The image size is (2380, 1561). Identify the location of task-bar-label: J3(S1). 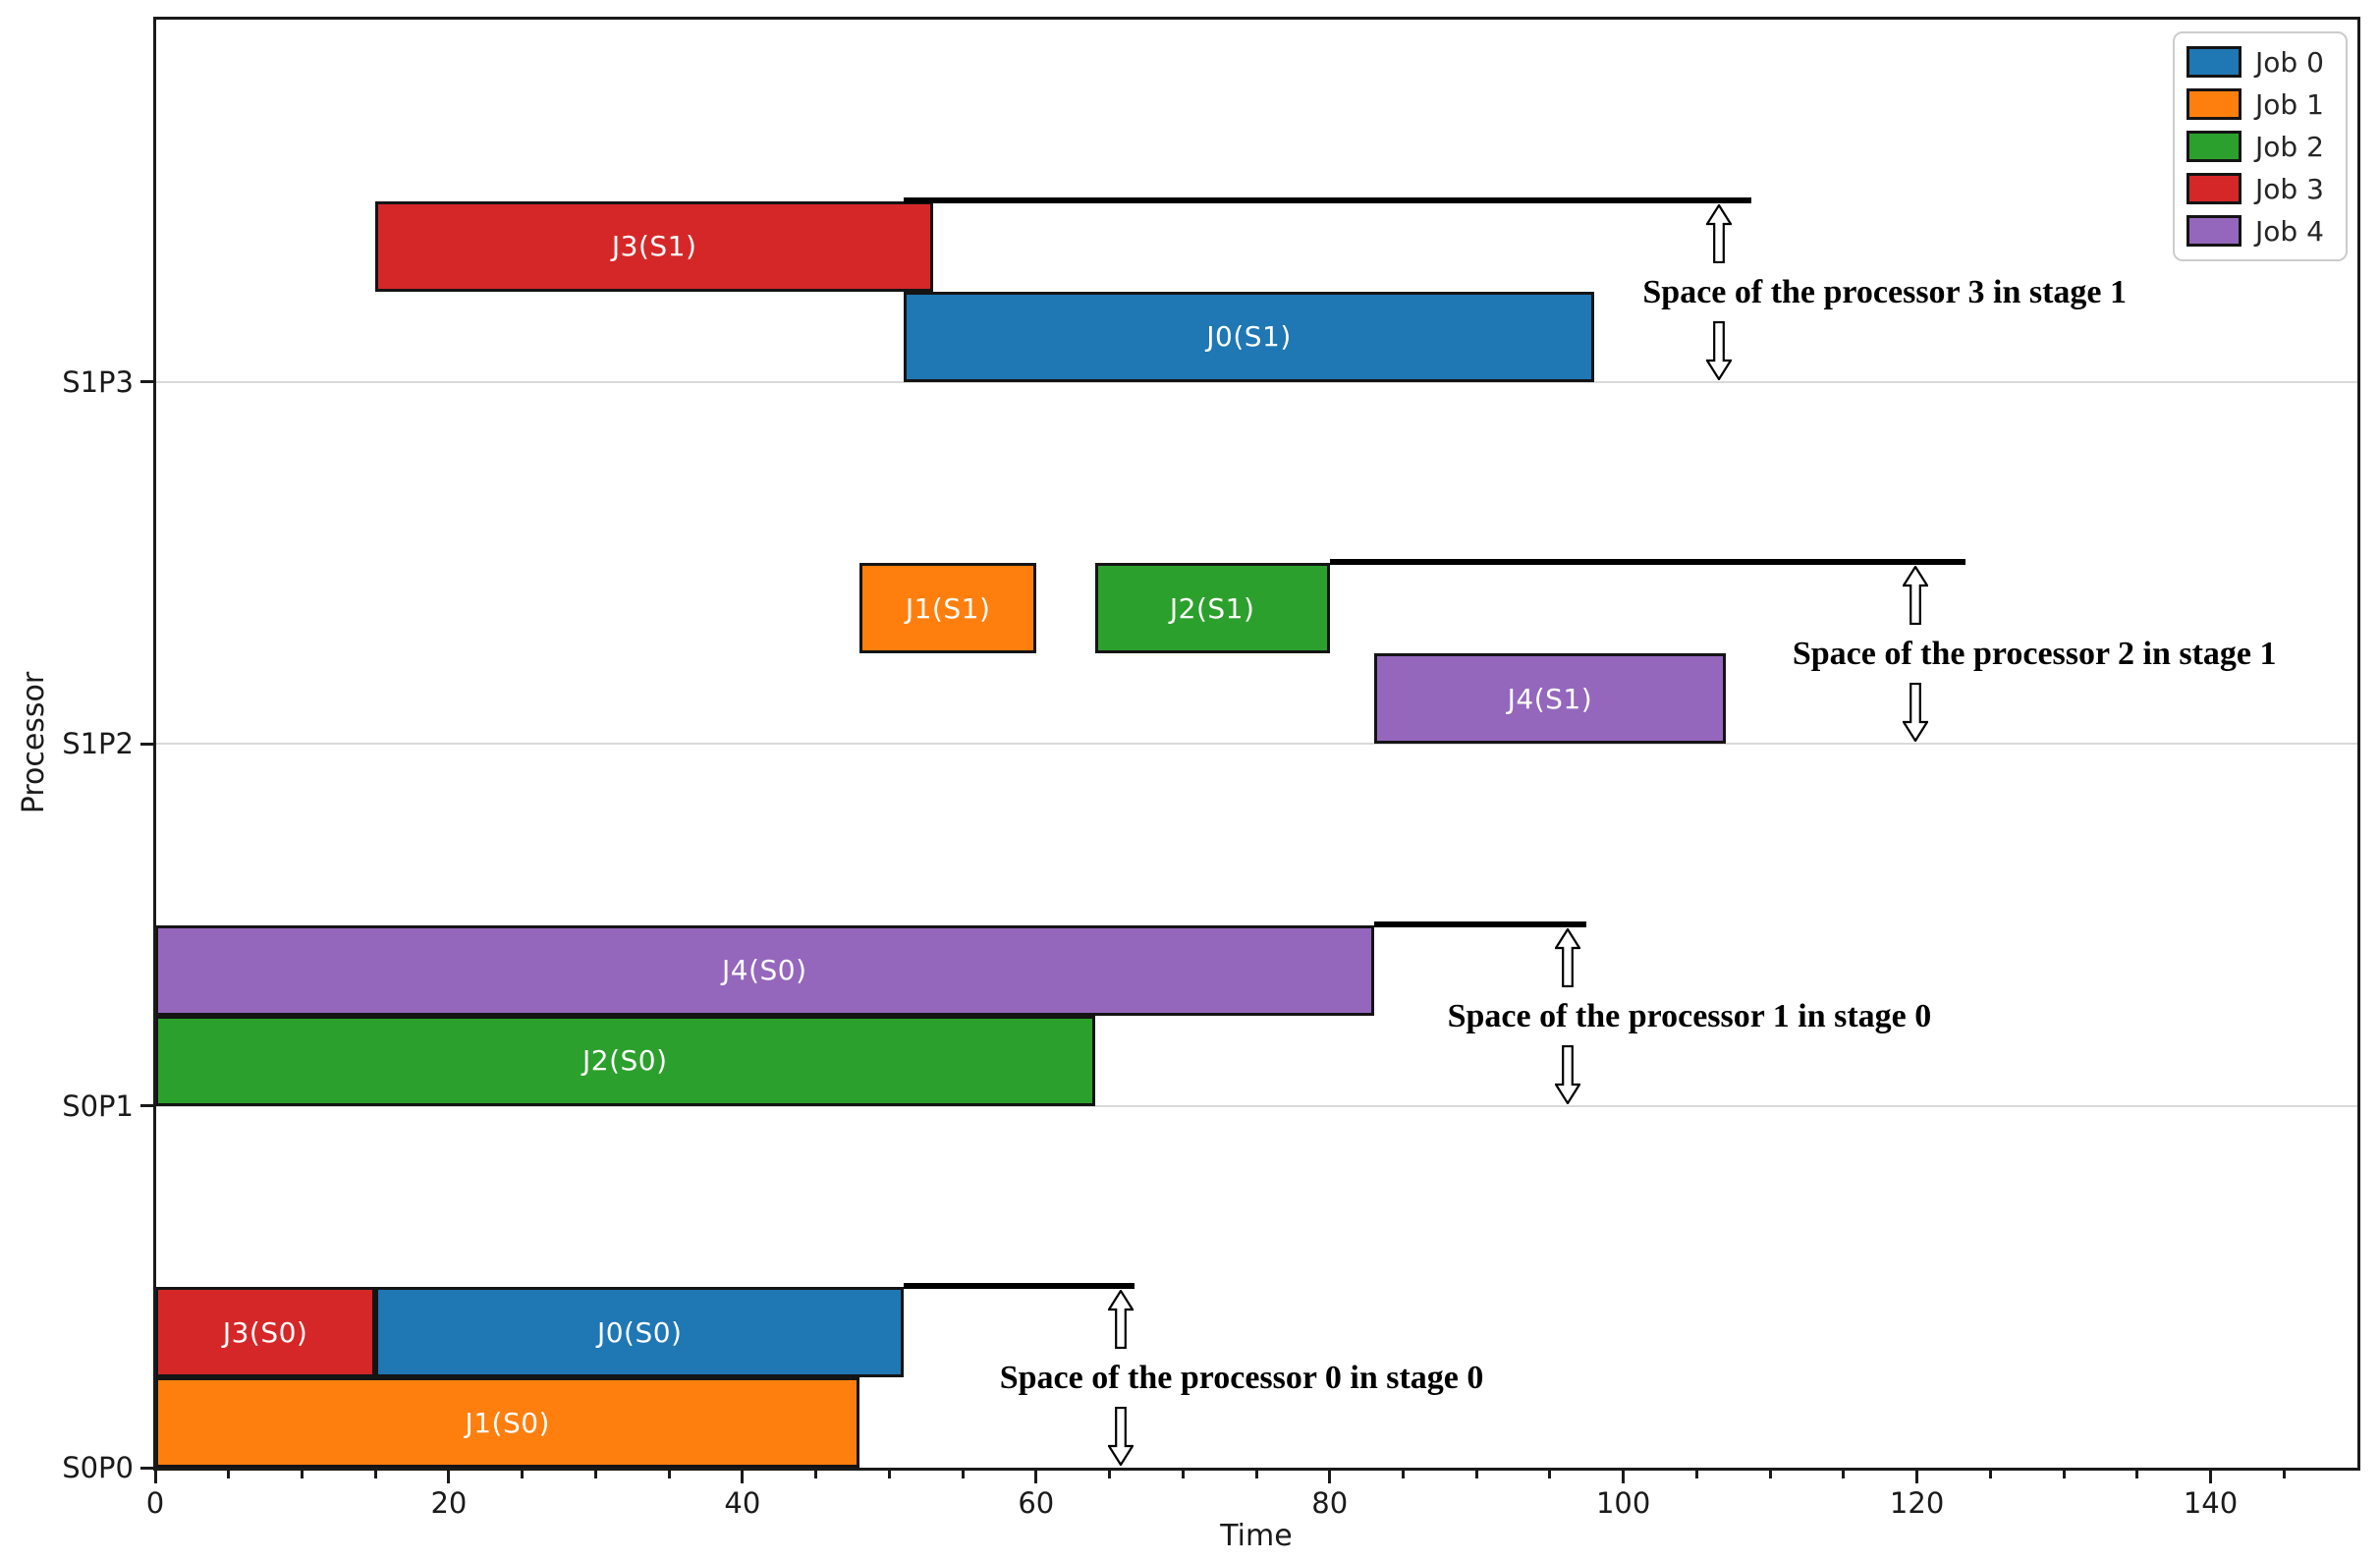
(654, 246).